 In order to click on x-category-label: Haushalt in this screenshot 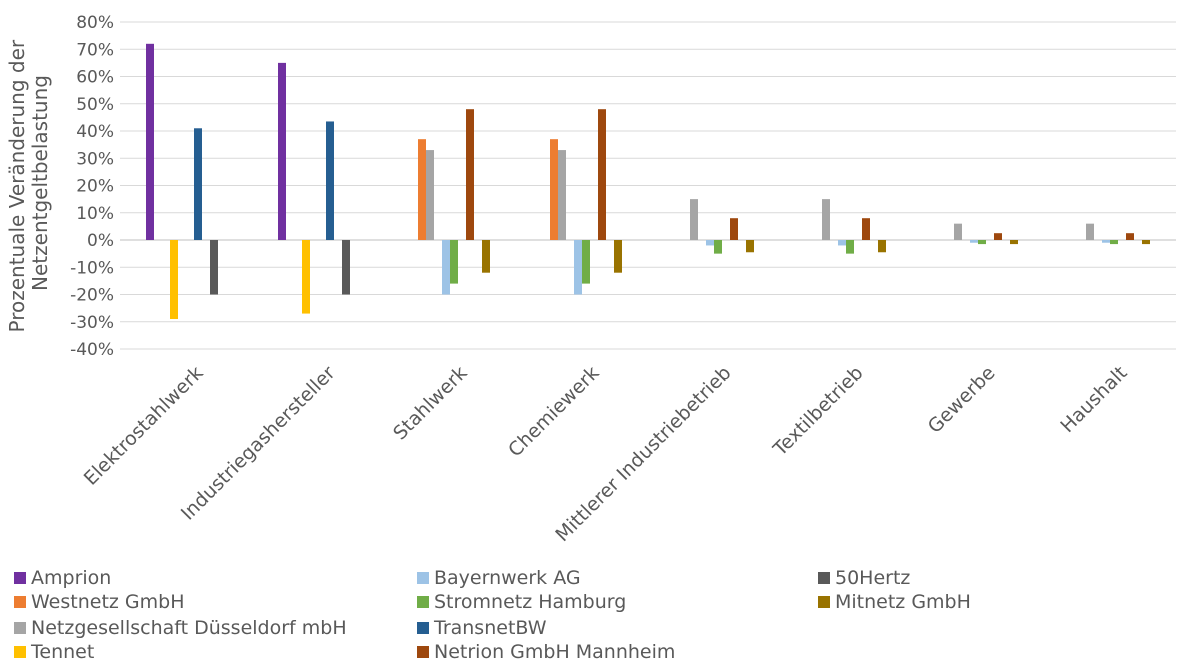, I will do `click(1093, 399)`.